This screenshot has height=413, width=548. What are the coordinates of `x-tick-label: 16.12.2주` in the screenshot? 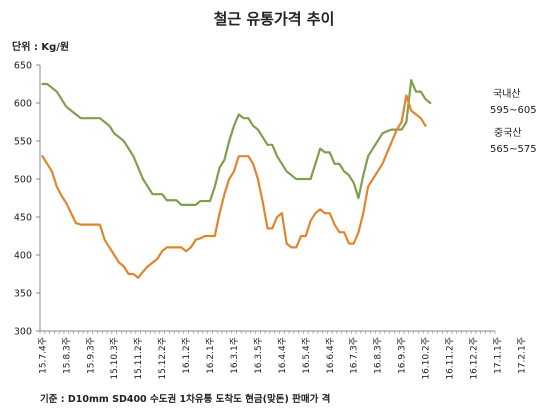 It's located at (473, 358).